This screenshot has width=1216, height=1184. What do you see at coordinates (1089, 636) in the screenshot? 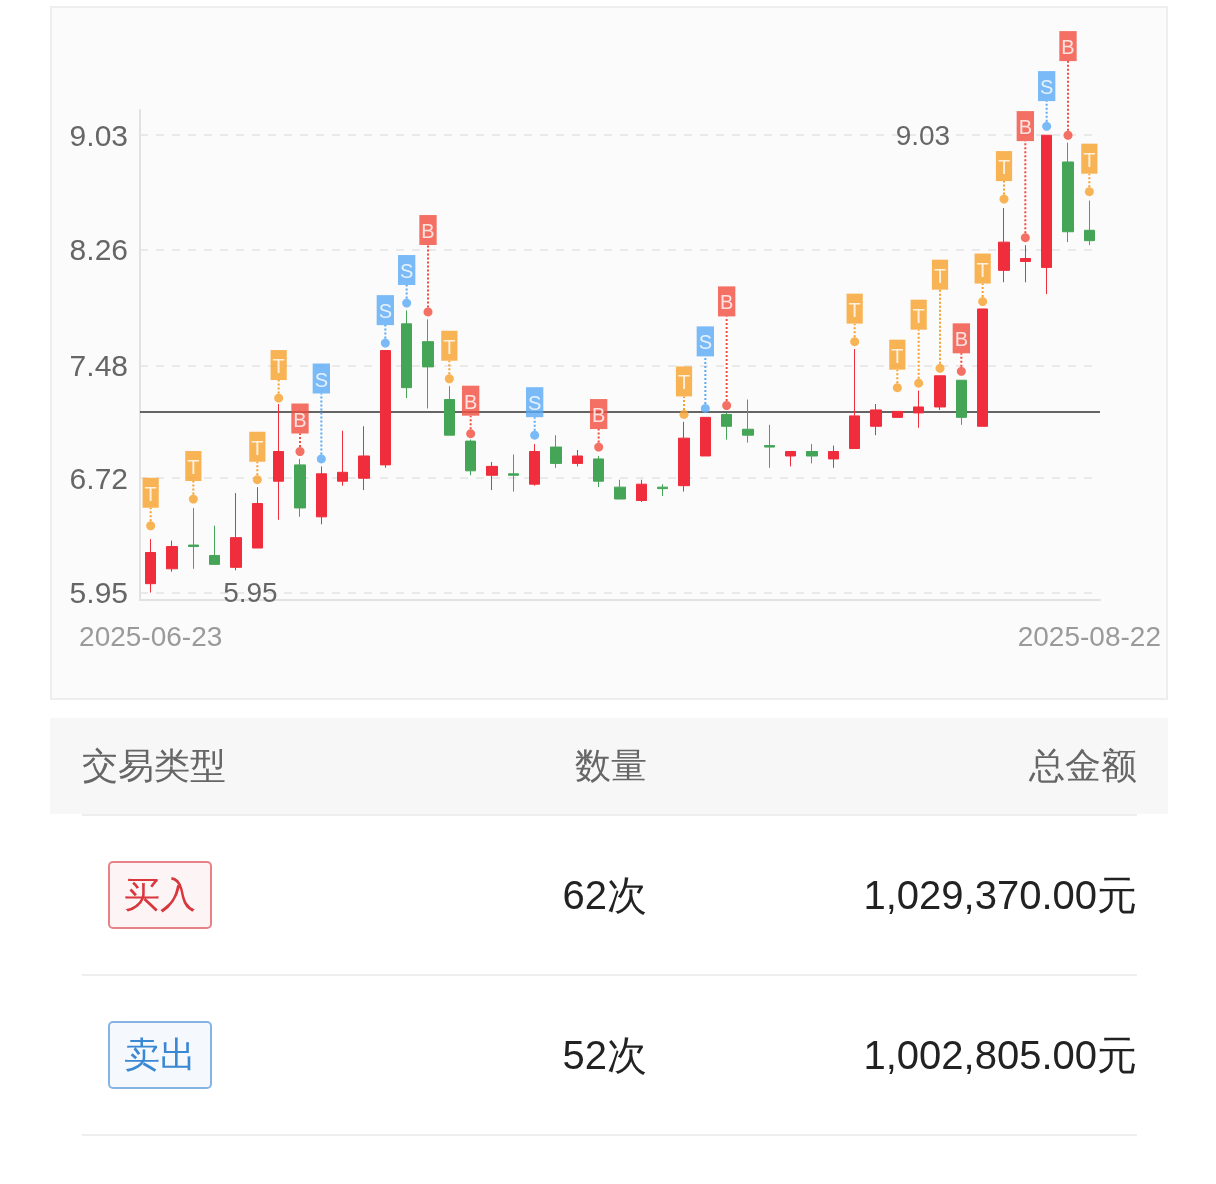
I see `x-tick-label: 2025-08-22` at bounding box center [1089, 636].